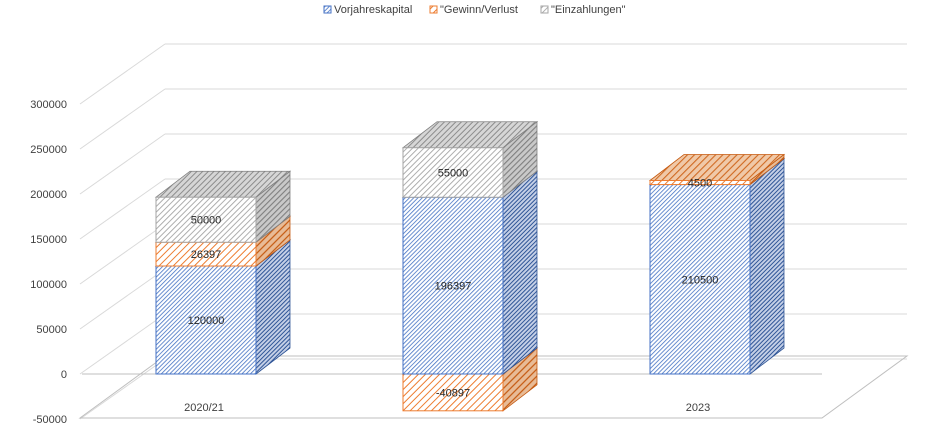 The width and height of the screenshot is (928, 431). Describe the element at coordinates (48, 105) in the screenshot. I see `y-tick-label: 300000` at that location.